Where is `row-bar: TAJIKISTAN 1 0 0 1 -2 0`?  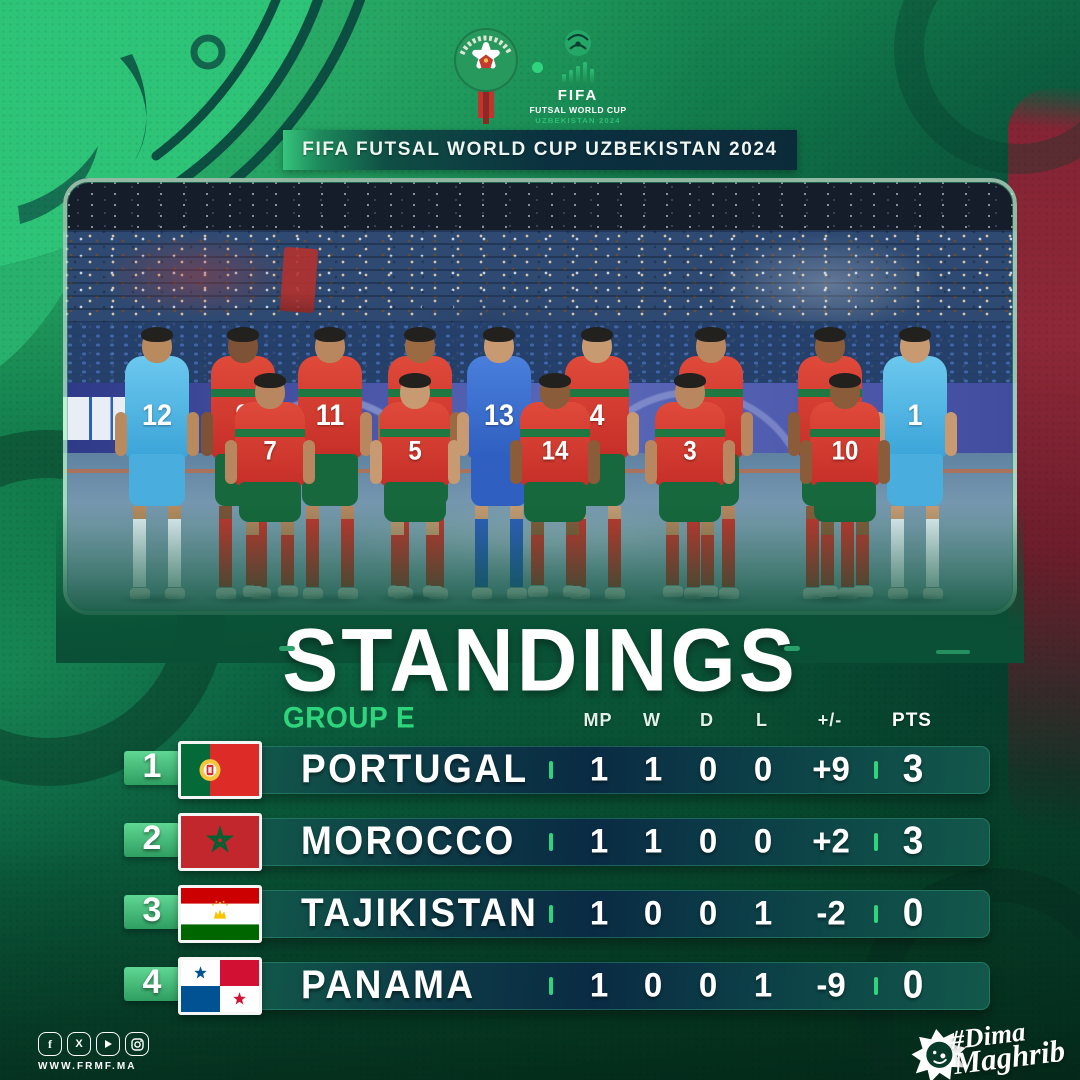
row-bar: TAJIKISTAN 1 0 0 1 -2 0 is located at coordinates (622, 914).